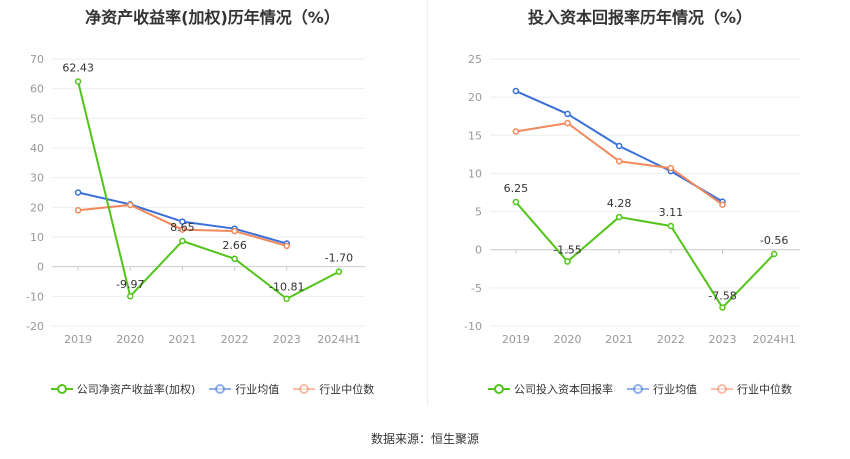  Describe the element at coordinates (35, 296) in the screenshot. I see `roe-y-tick-label: -10` at that location.